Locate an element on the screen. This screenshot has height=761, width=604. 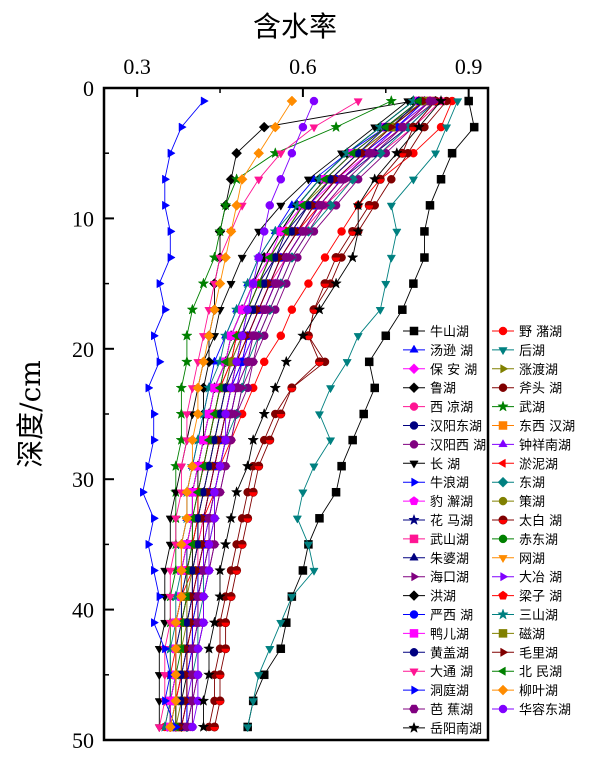
legend-item: 磁湖 is located at coordinates (518, 634).